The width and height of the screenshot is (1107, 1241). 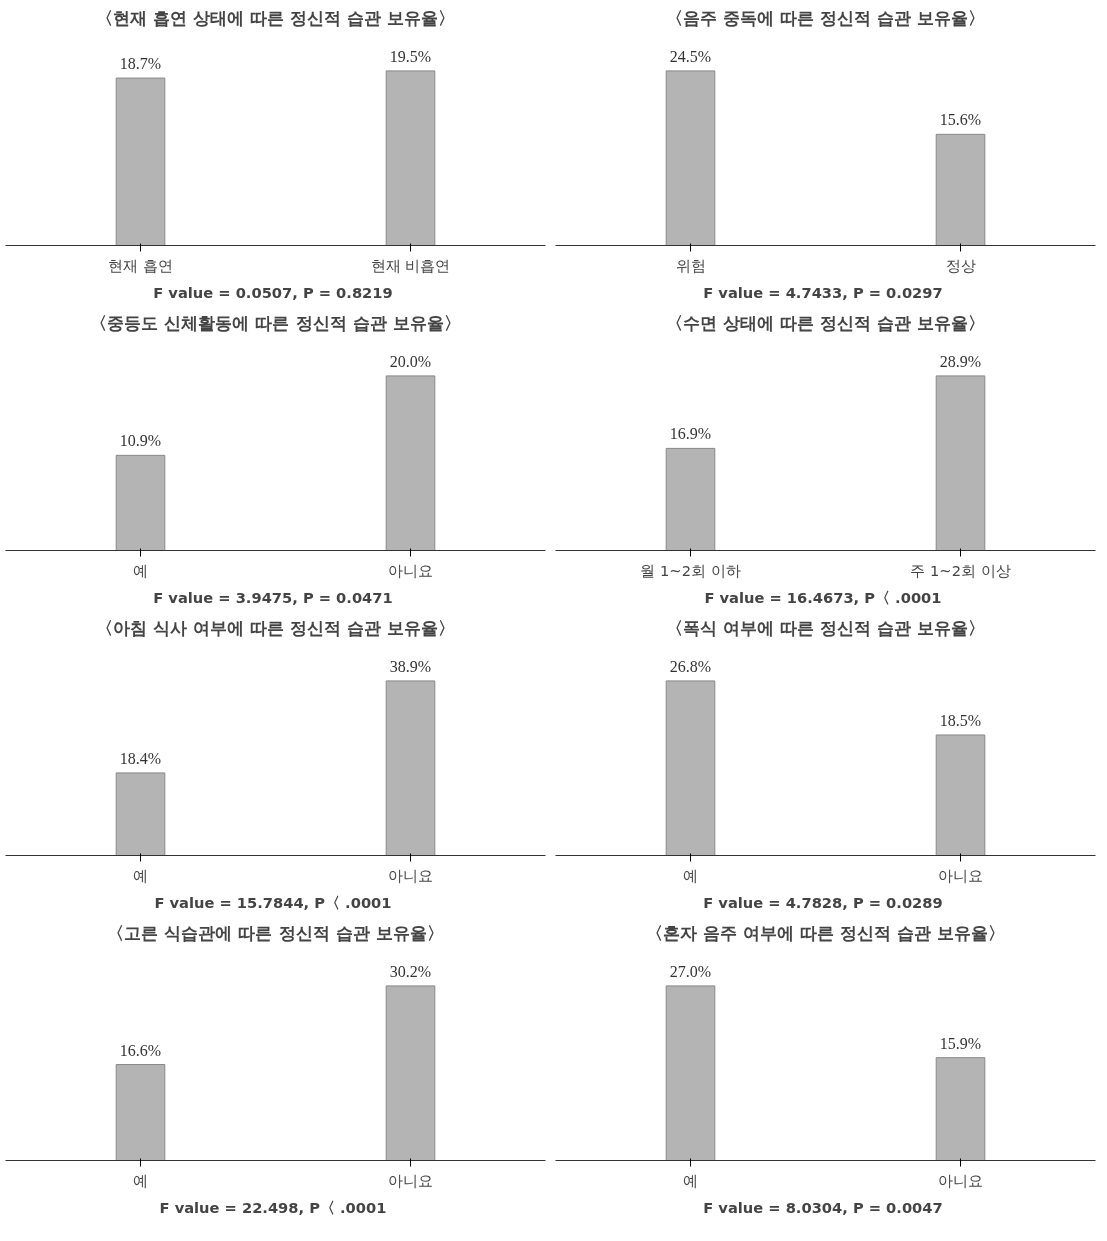 I want to click on data-label: 27.0%, so click(x=690, y=971).